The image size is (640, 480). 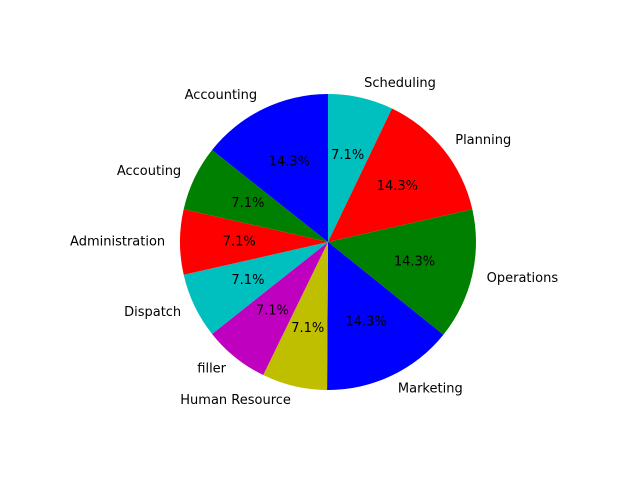 What do you see at coordinates (365, 322) in the screenshot?
I see `pie-percent-label-marketing: 14.3%` at bounding box center [365, 322].